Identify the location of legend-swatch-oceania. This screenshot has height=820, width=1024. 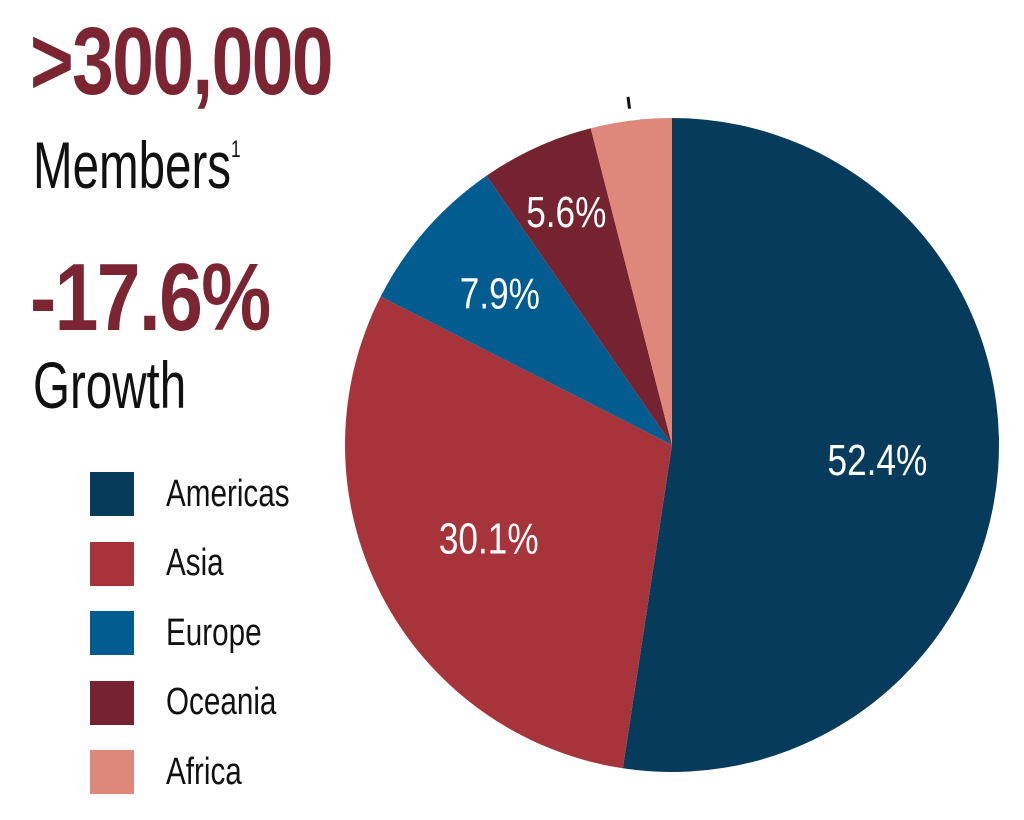
(112, 702).